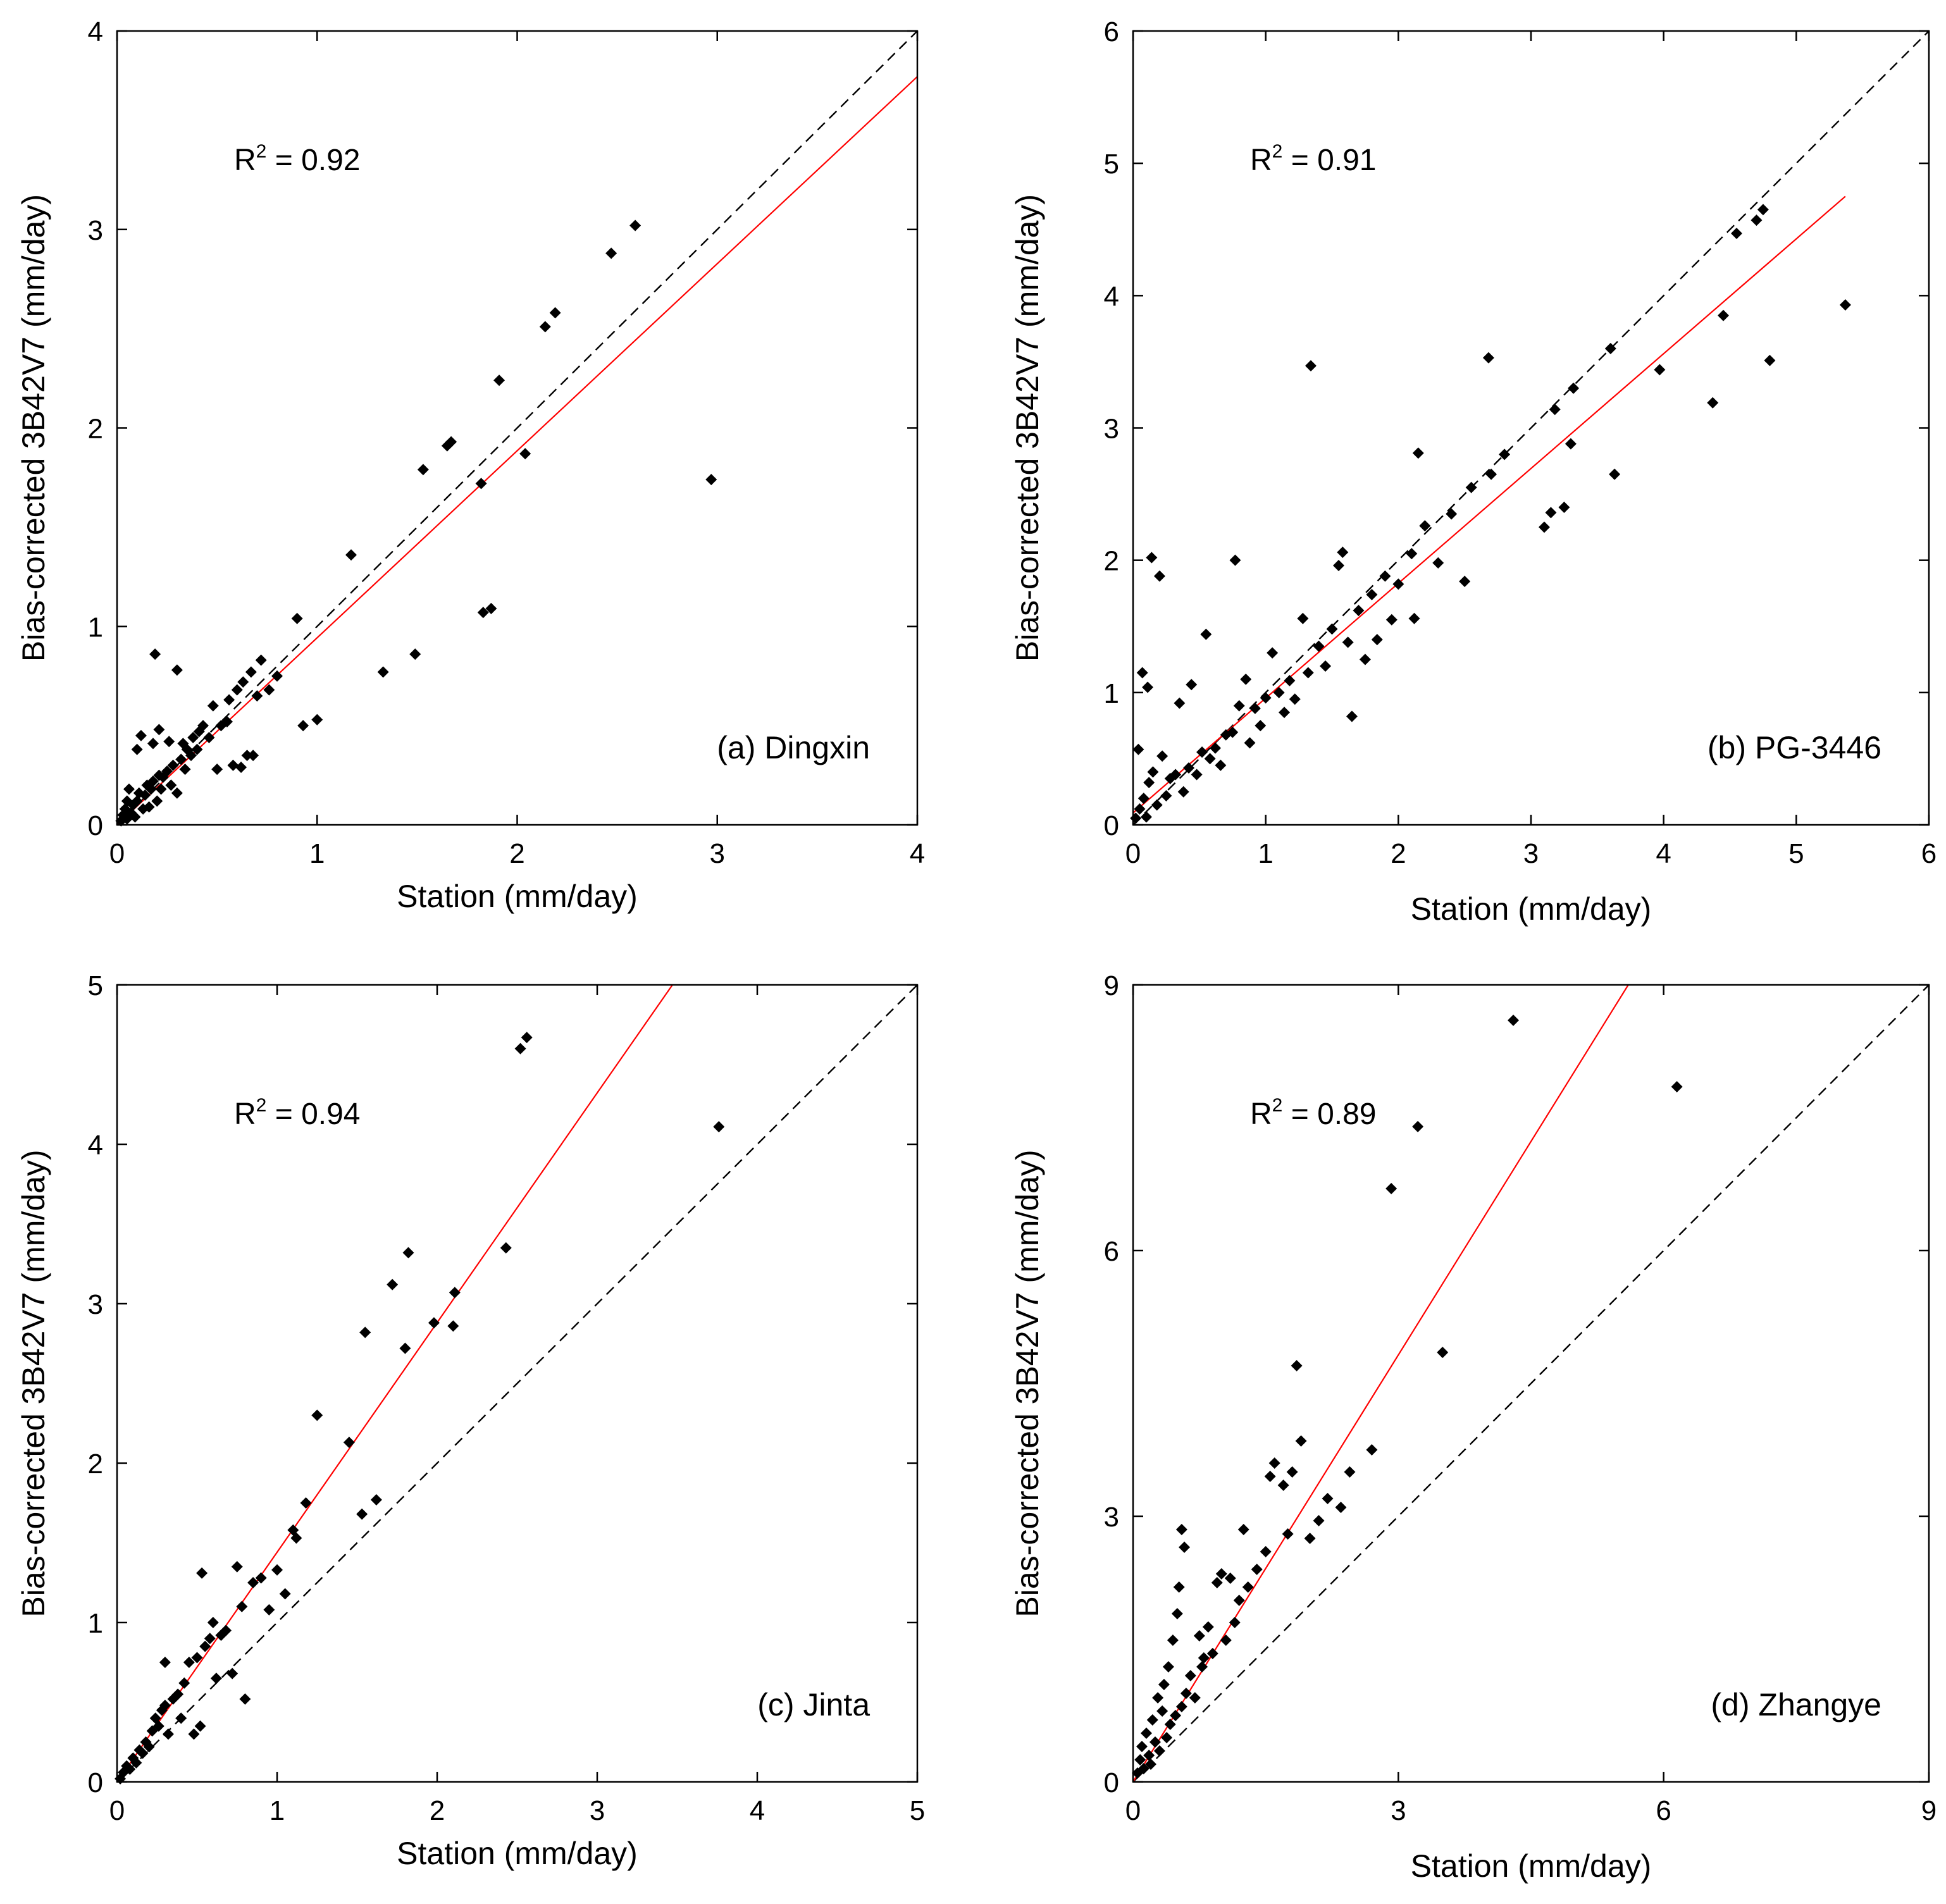 Image resolution: width=1946 pixels, height=1904 pixels. Describe the element at coordinates (517, 1853) in the screenshot. I see `x-axis-label: Station (mm/day)` at that location.